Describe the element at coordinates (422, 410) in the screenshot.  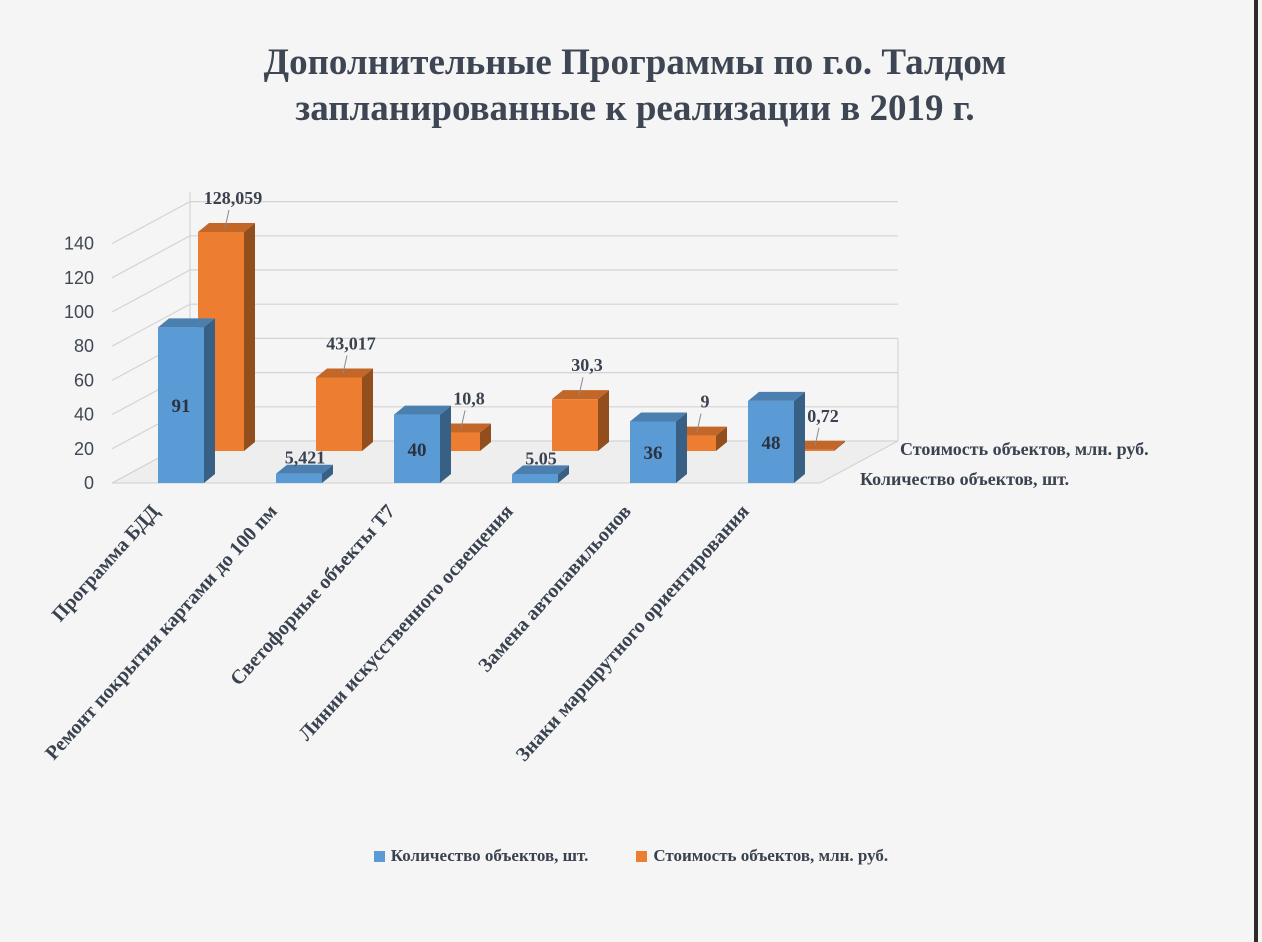
I see `bar-s0-c2-top` at that location.